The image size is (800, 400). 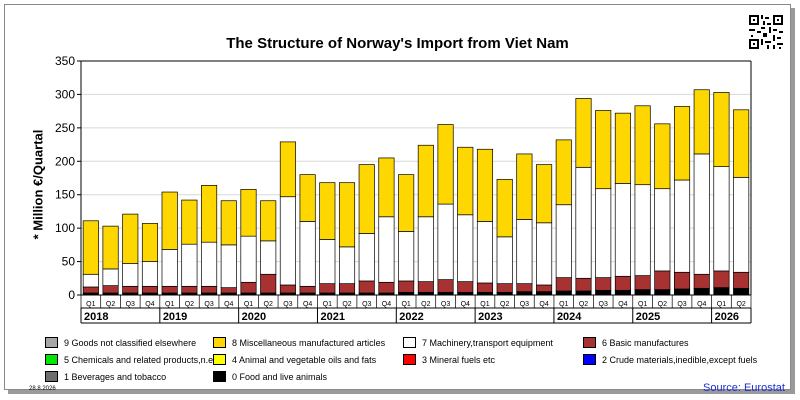 I want to click on legend-item: 2 Crude materials,inedible,except fuels, so click(x=670, y=359).